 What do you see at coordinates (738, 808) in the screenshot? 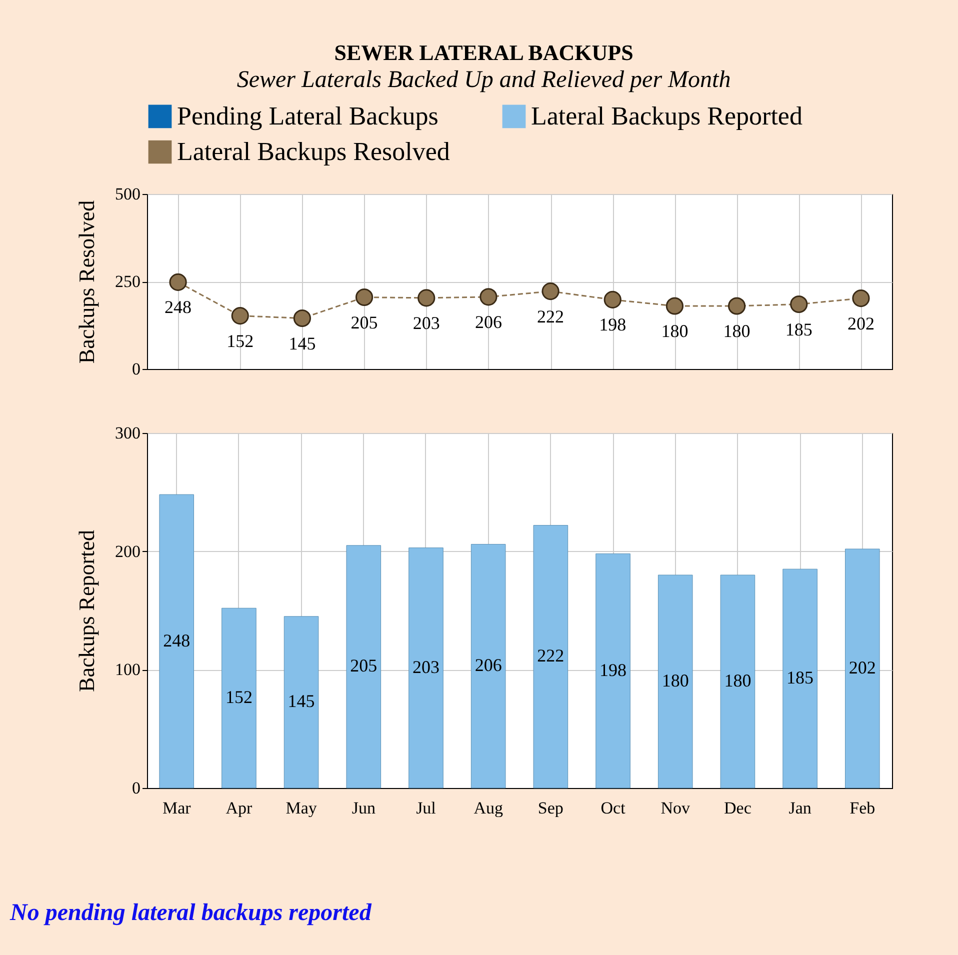
I see `x-tick-label: Dec` at bounding box center [738, 808].